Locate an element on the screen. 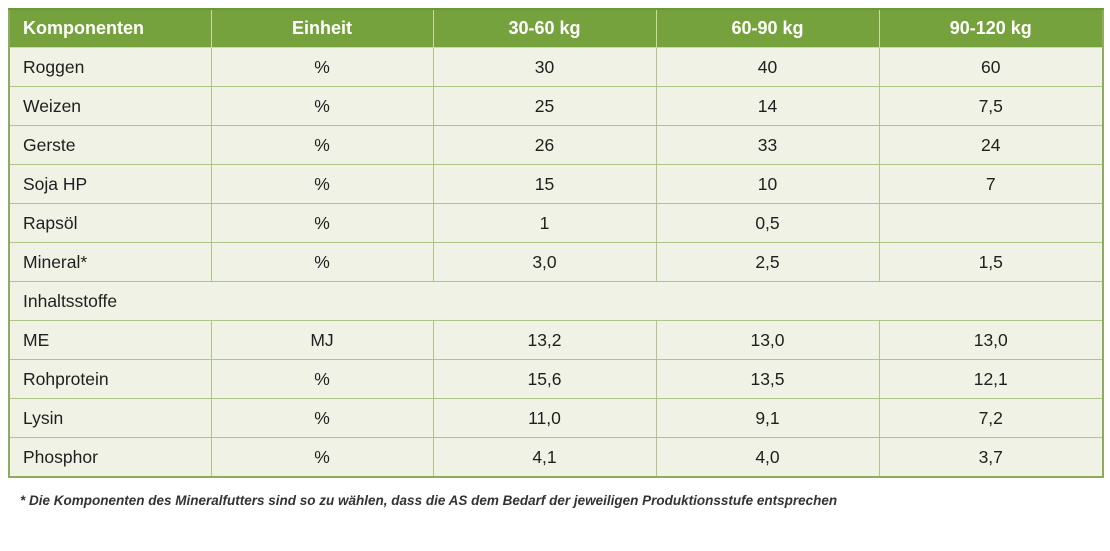  value-cell: 12,1 is located at coordinates (991, 379).